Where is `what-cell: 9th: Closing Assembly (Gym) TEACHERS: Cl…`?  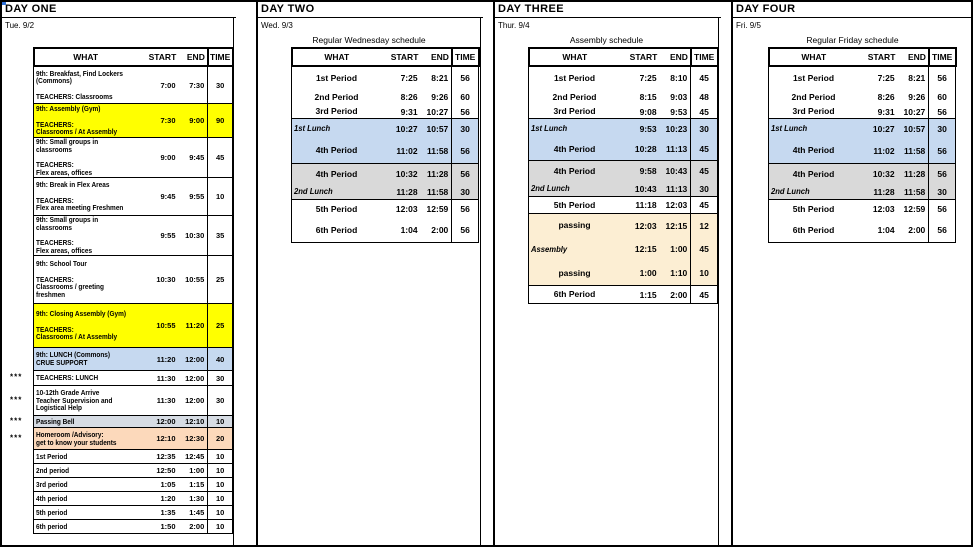
what-cell: 9th: Closing Assembly (Gym) TEACHERS: Cl… is located at coordinates (85, 325).